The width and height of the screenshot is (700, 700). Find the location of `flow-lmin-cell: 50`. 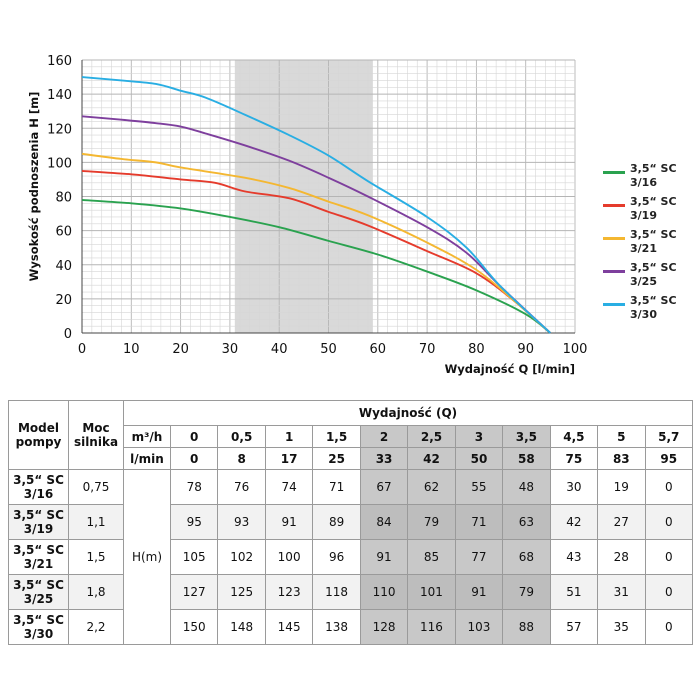

flow-lmin-cell: 50 is located at coordinates (479, 458).